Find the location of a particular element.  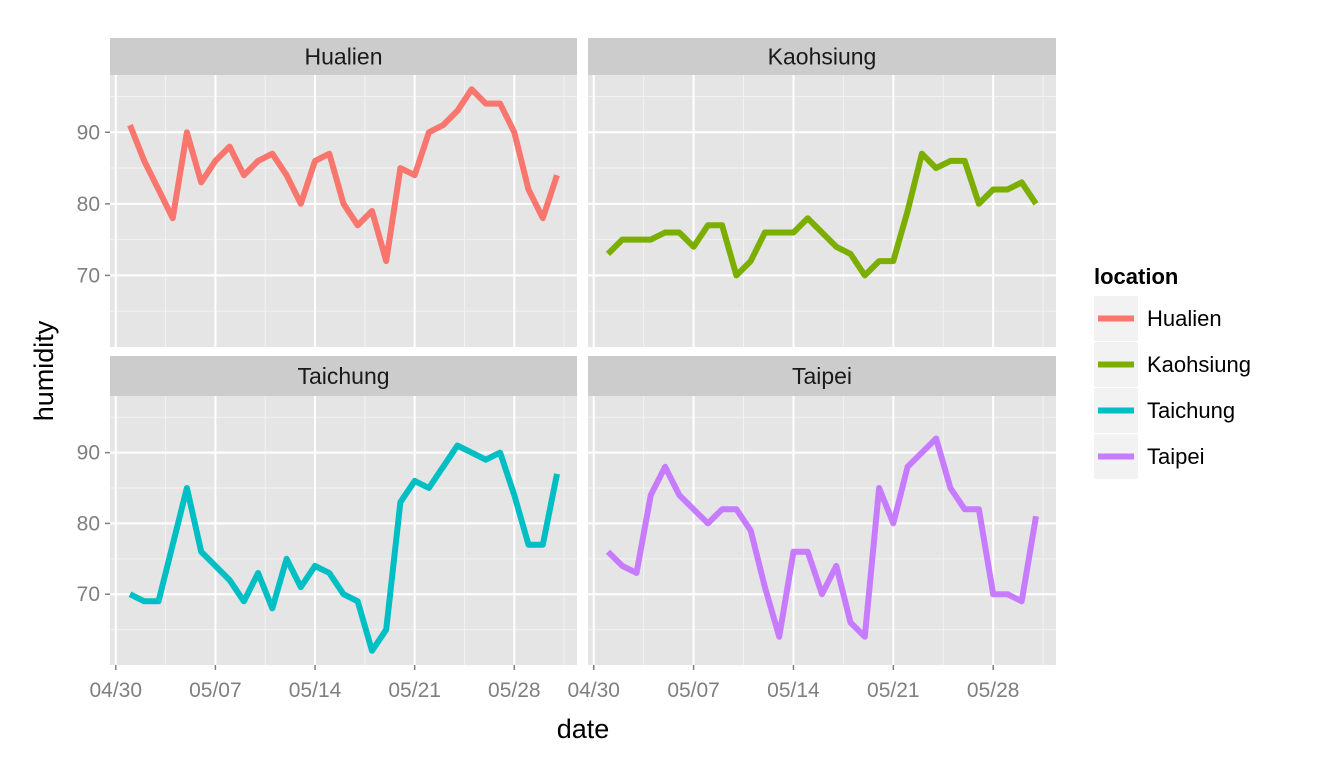

facet-strip-label: Taichung is located at coordinates (343, 376).